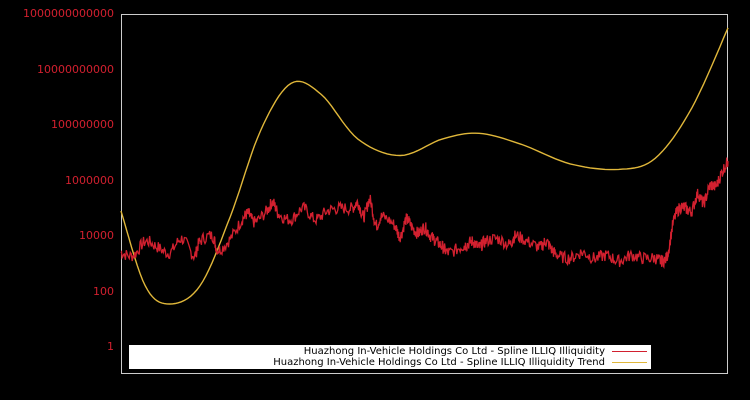 Image resolution: width=750 pixels, height=400 pixels. Describe the element at coordinates (110, 346) in the screenshot. I see `y-tick-label: 1` at that location.